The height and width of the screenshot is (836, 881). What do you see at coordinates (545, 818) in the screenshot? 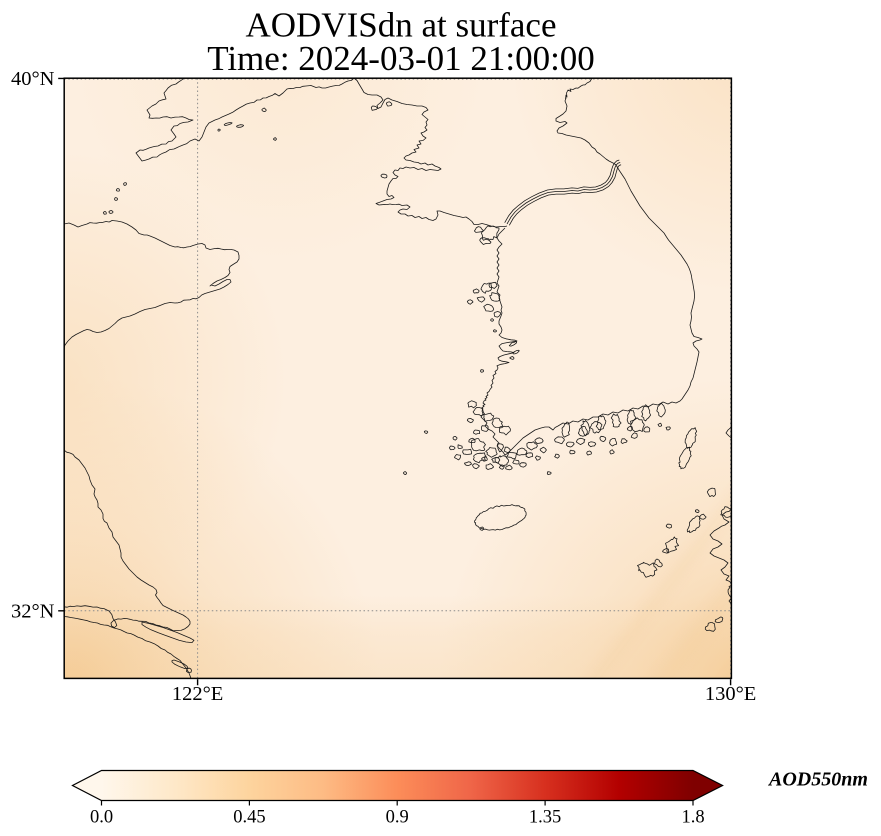
I see `svg-text: 1.35` at bounding box center [545, 818].